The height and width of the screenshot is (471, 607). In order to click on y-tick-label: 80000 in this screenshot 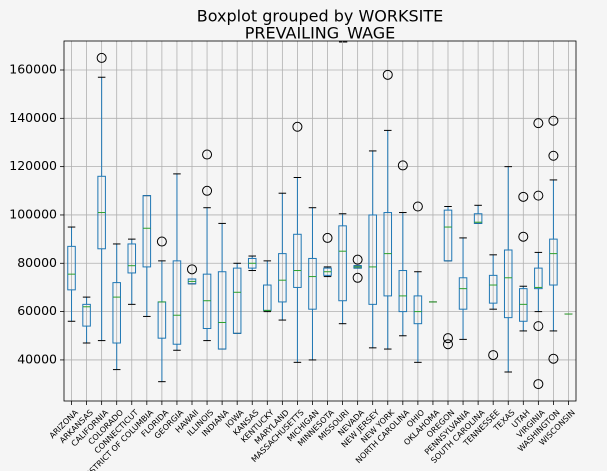, I will do `click(37, 262)`.